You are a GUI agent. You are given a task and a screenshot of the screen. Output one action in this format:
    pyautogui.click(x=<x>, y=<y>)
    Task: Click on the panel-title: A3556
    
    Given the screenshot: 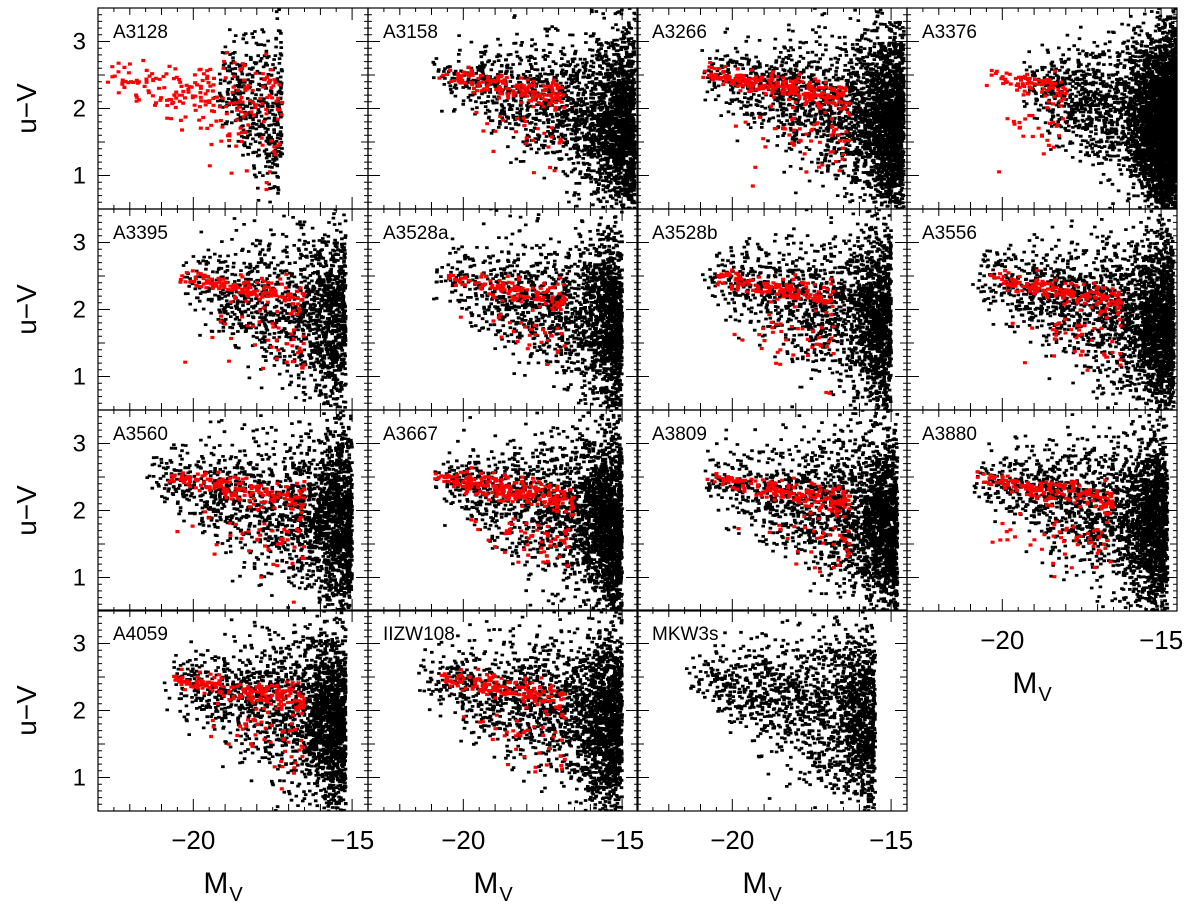 What is the action you would take?
    pyautogui.click(x=949, y=233)
    